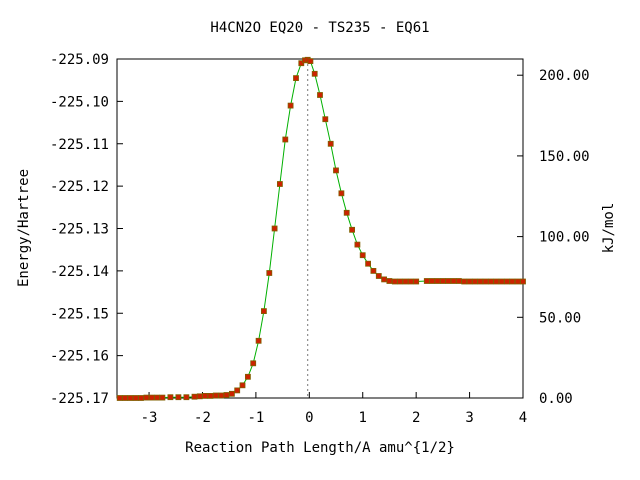  Describe the element at coordinates (309, 418) in the screenshot. I see `x-tick-label: 0` at that location.